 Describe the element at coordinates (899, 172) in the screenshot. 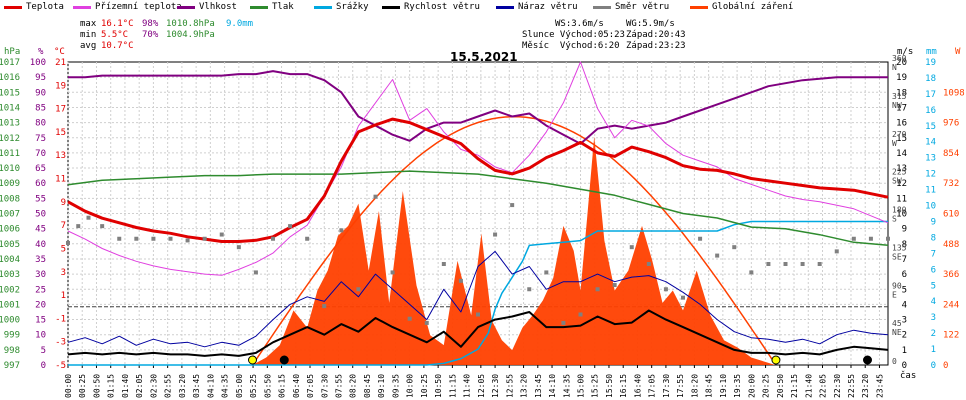

I see `direction-tick-label: 225` at that location.